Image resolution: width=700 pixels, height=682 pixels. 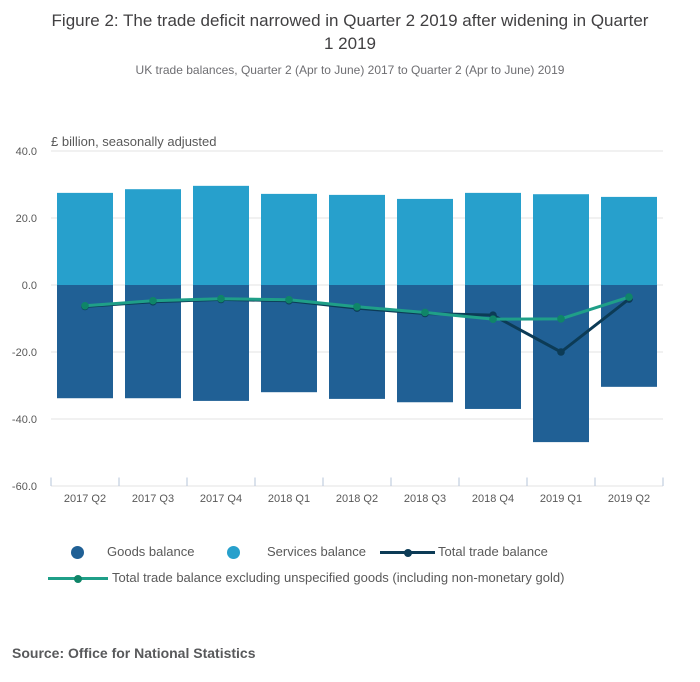 What do you see at coordinates (29, 286) in the screenshot?
I see `y-axis-tick-label: 0.0` at bounding box center [29, 286].